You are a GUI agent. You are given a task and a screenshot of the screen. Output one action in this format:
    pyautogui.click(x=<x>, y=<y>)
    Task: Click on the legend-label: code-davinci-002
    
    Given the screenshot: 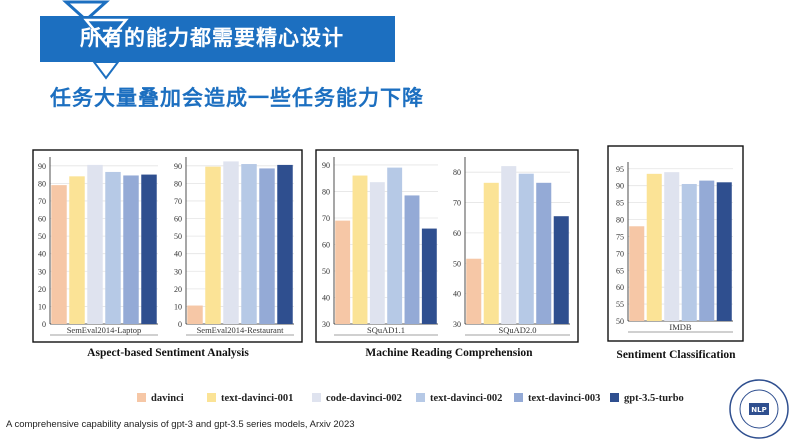 What is the action you would take?
    pyautogui.click(x=364, y=398)
    